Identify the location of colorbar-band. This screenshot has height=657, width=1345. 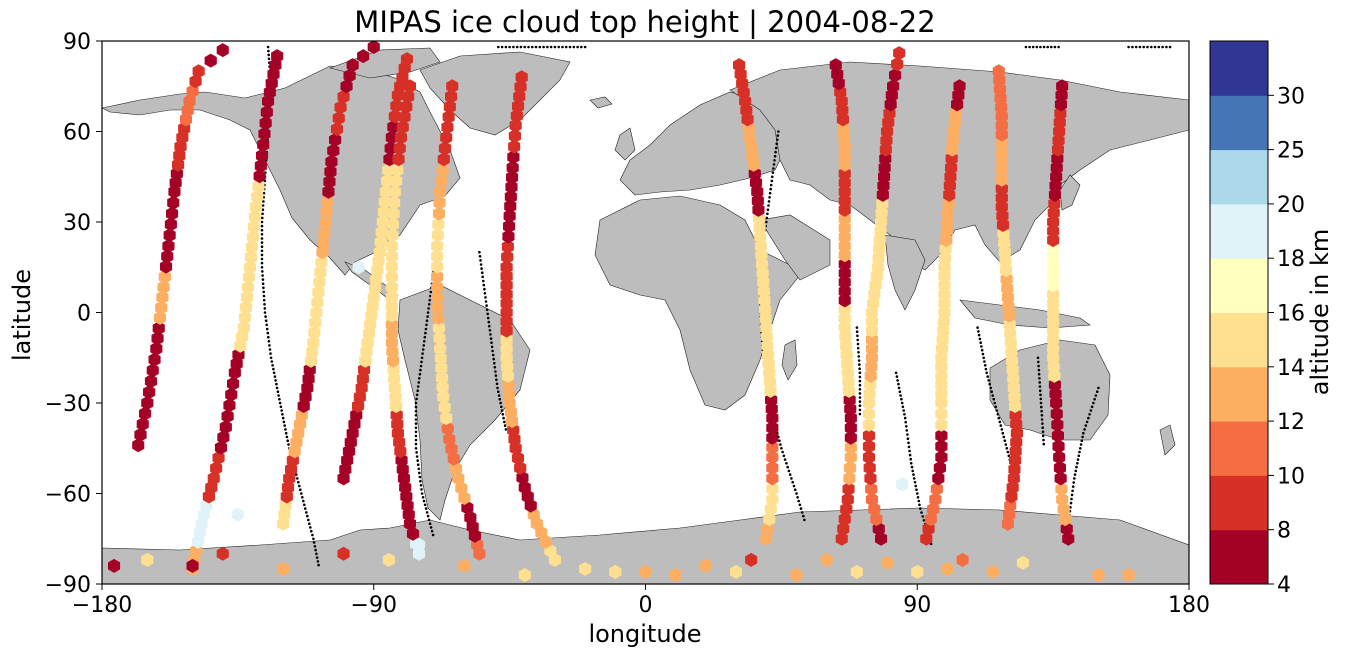
(1239, 448).